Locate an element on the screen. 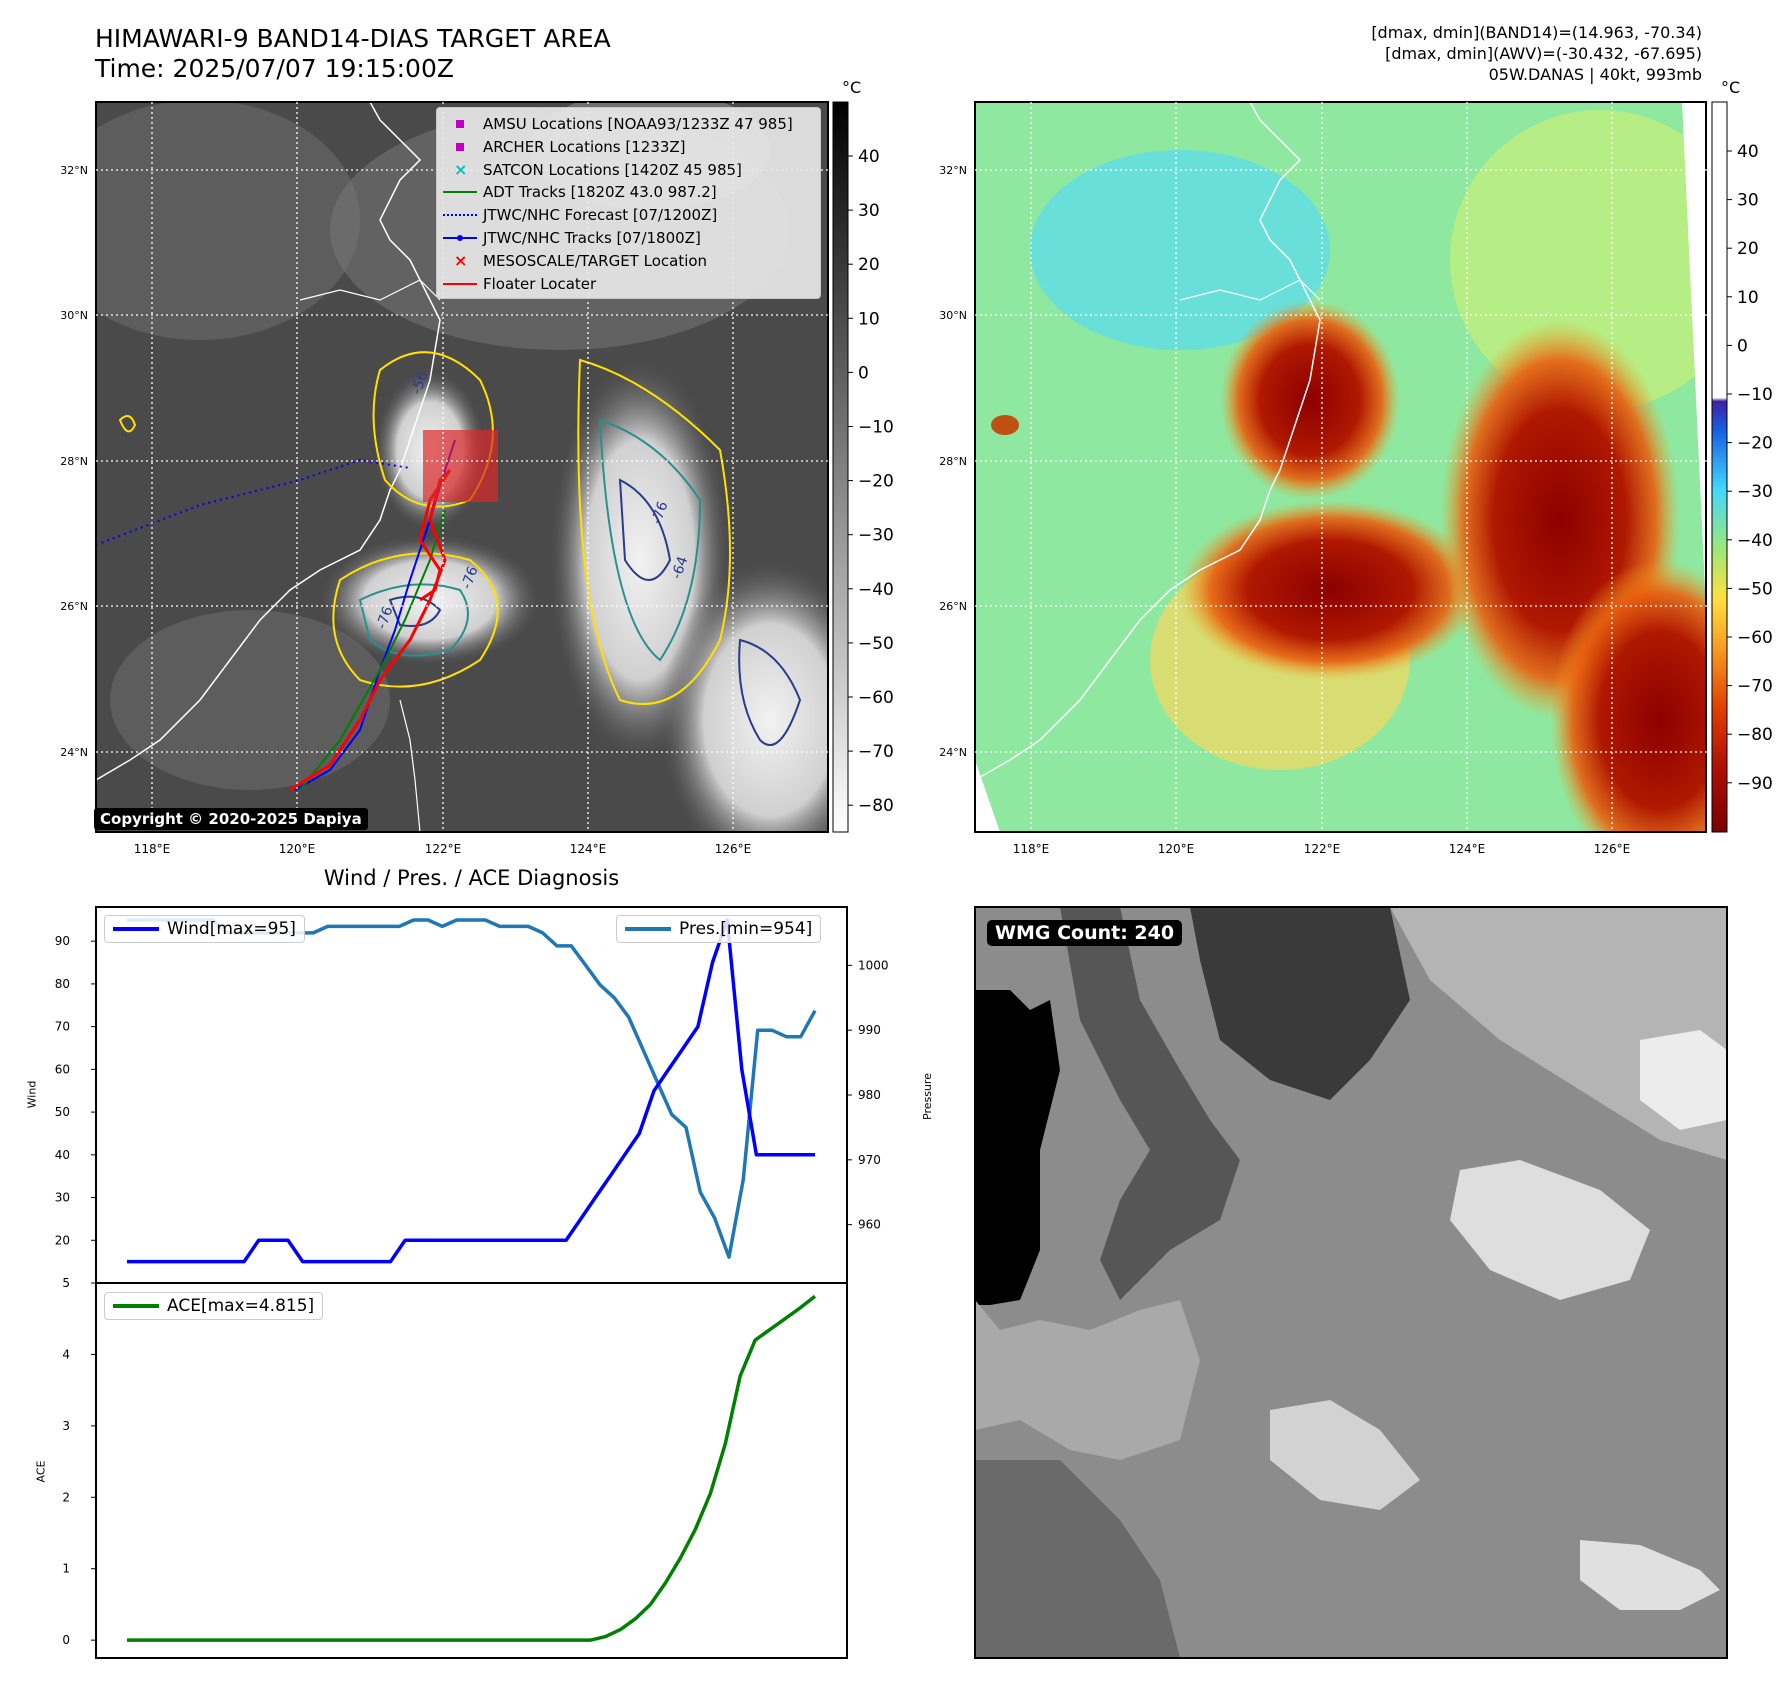 The image size is (1788, 1690). color-colorbar-tick-label: −80 is located at coordinates (1755, 735).